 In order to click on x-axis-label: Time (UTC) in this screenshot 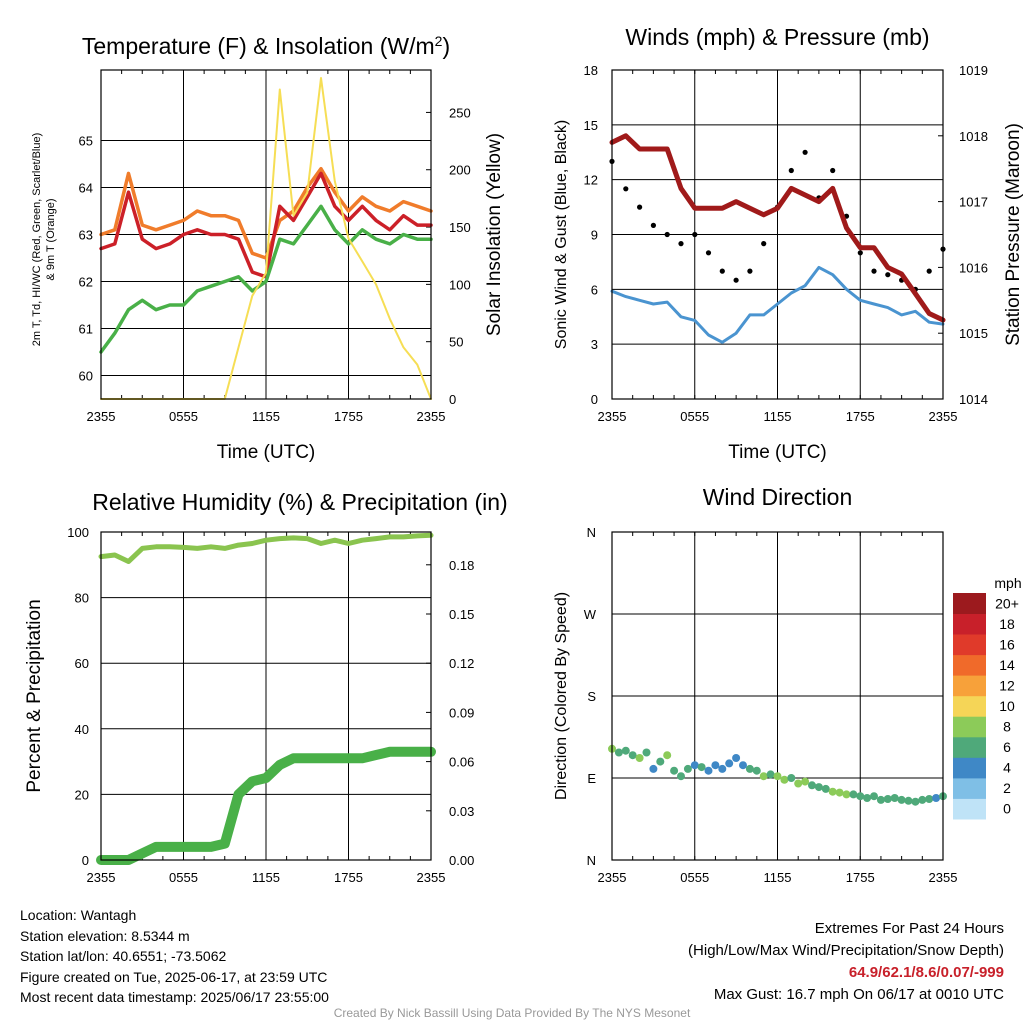, I will do `click(777, 452)`.